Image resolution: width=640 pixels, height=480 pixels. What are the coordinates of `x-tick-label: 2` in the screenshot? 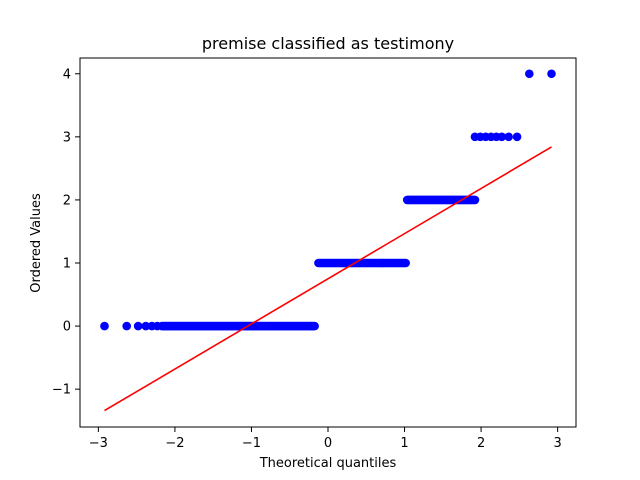 It's located at (481, 443).